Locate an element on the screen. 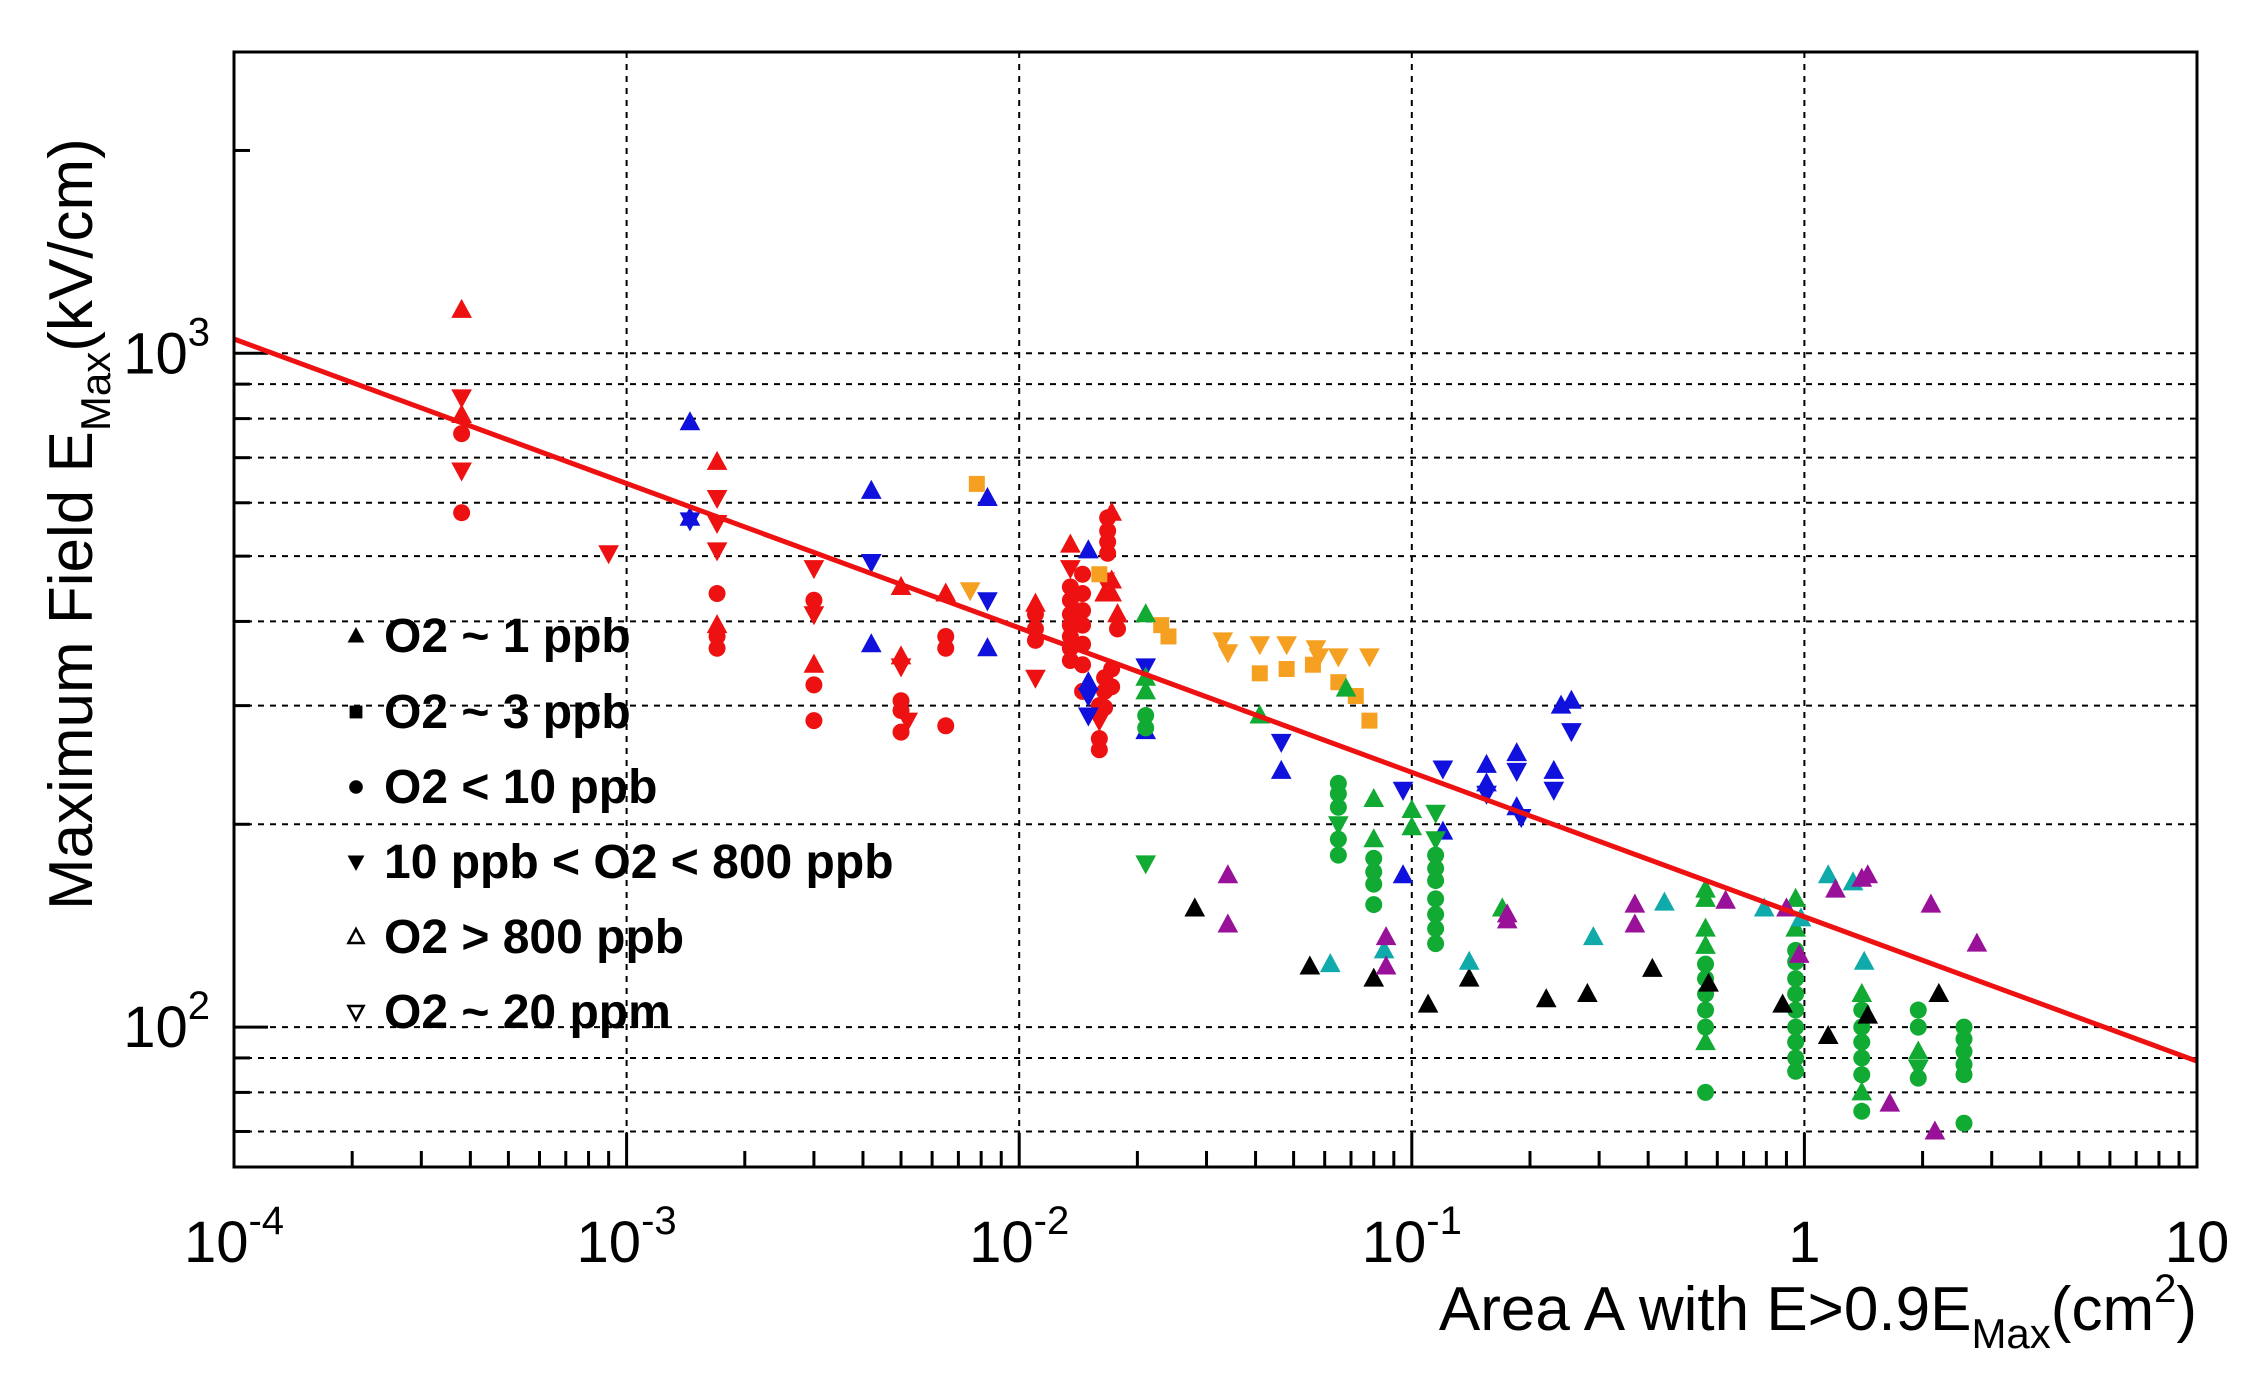 Image resolution: width=2261 pixels, height=1398 pixels. x-axis-title: Area A with E>0.9EMax(cm2) is located at coordinates (1818, 1312).